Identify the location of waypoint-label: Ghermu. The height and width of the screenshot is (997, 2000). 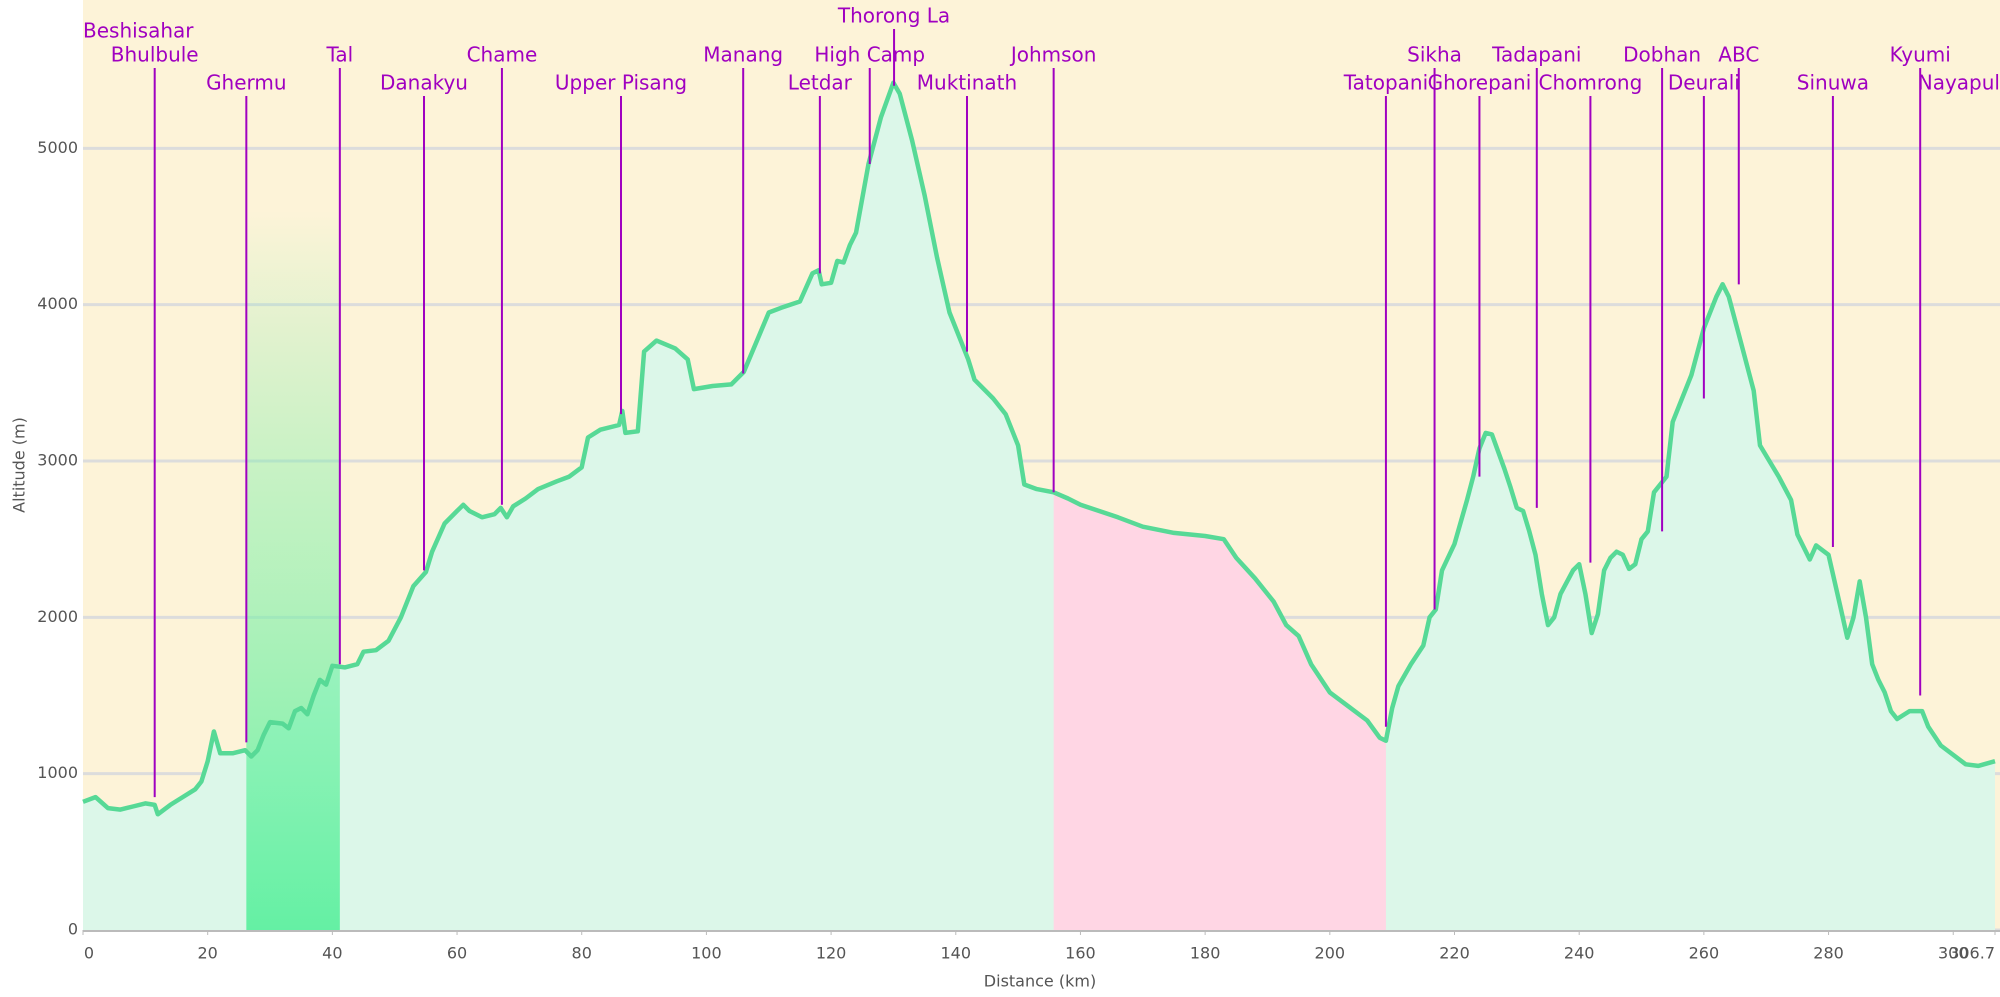
(246, 83).